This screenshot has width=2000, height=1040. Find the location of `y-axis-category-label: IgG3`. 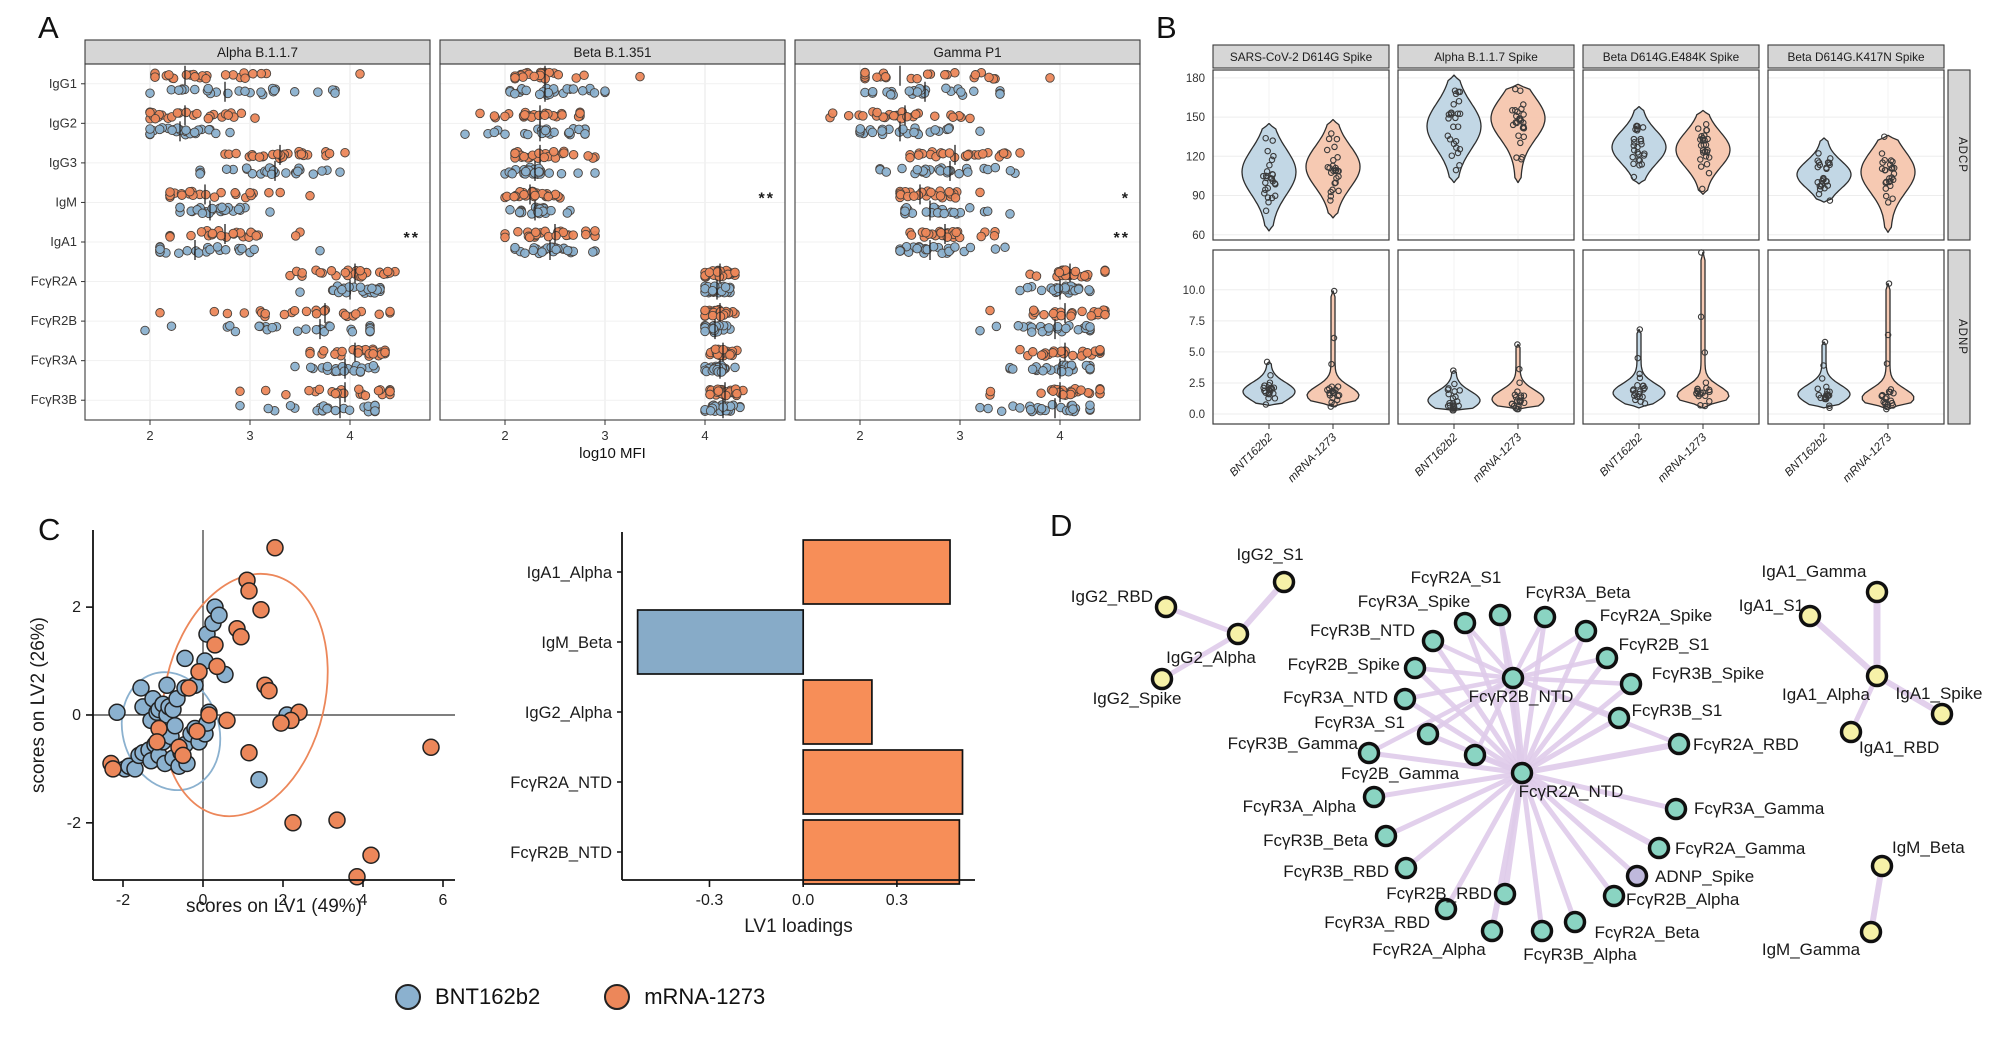

y-axis-category-label: IgG3 is located at coordinates (63, 162).